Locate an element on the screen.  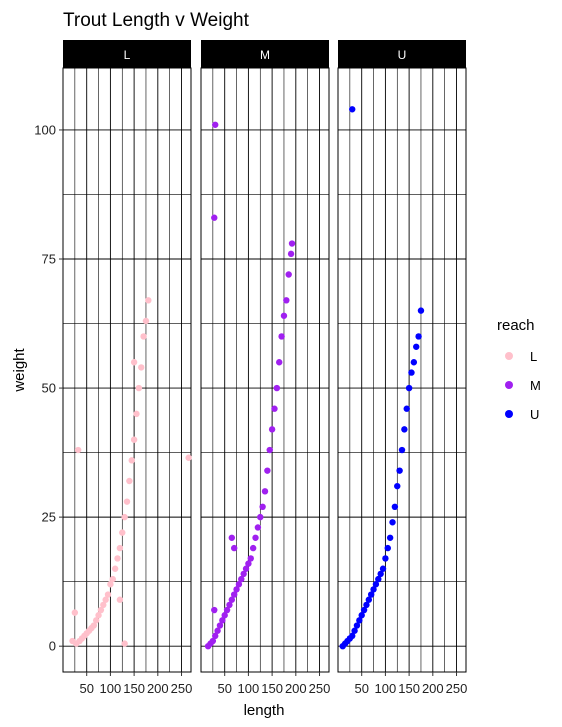
facet-strip-label: L is located at coordinates (127, 55).